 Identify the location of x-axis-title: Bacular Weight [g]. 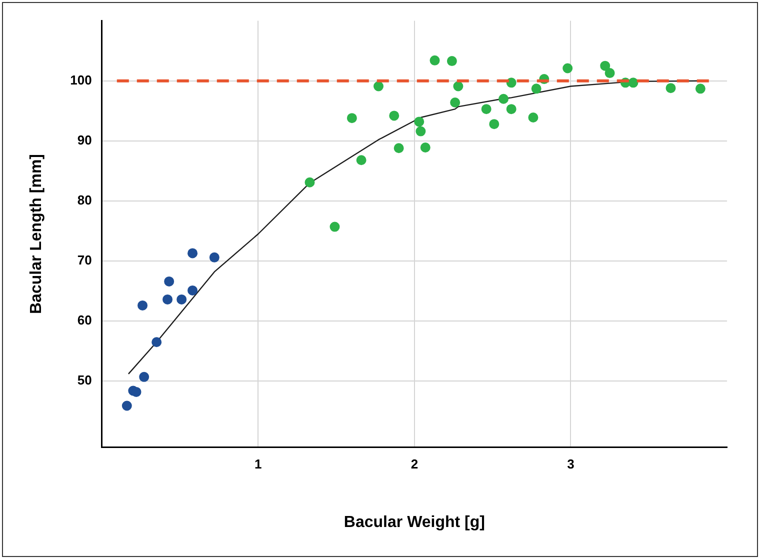
(414, 522).